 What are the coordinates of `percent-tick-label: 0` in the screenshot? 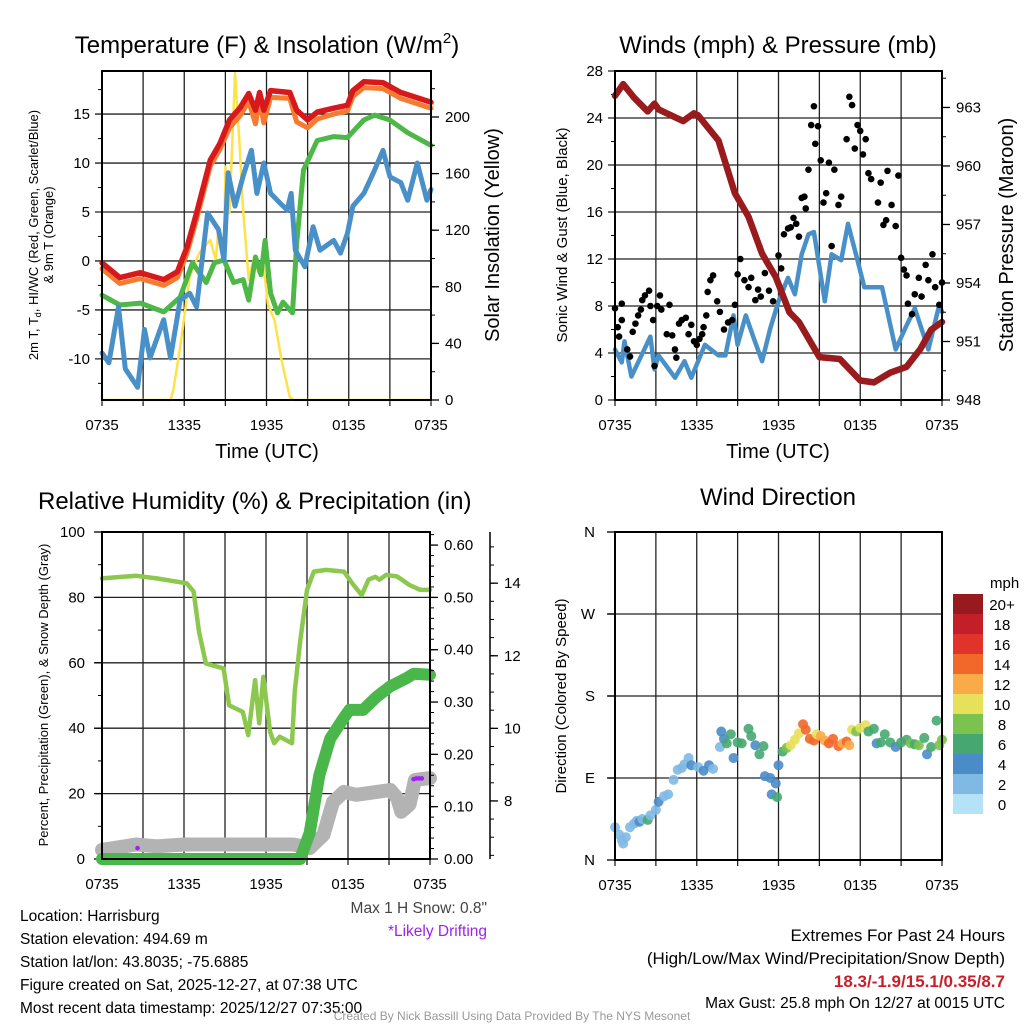 It's located at (81, 859).